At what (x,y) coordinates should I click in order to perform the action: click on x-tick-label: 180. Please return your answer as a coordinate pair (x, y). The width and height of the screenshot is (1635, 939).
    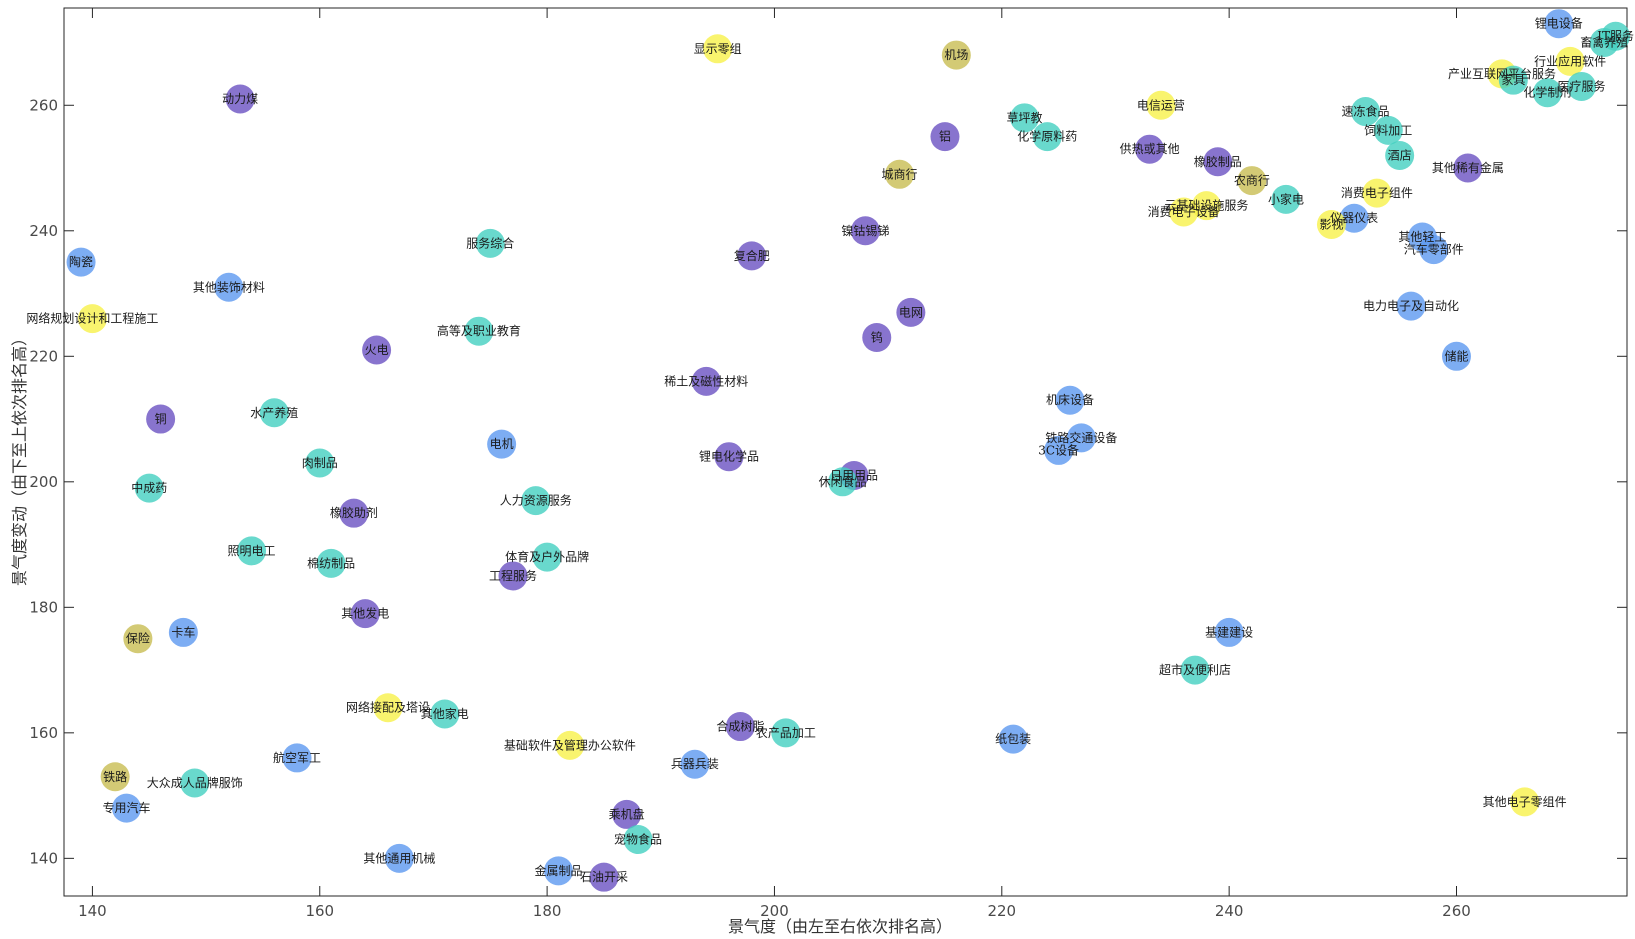
    Looking at the image, I should click on (547, 911).